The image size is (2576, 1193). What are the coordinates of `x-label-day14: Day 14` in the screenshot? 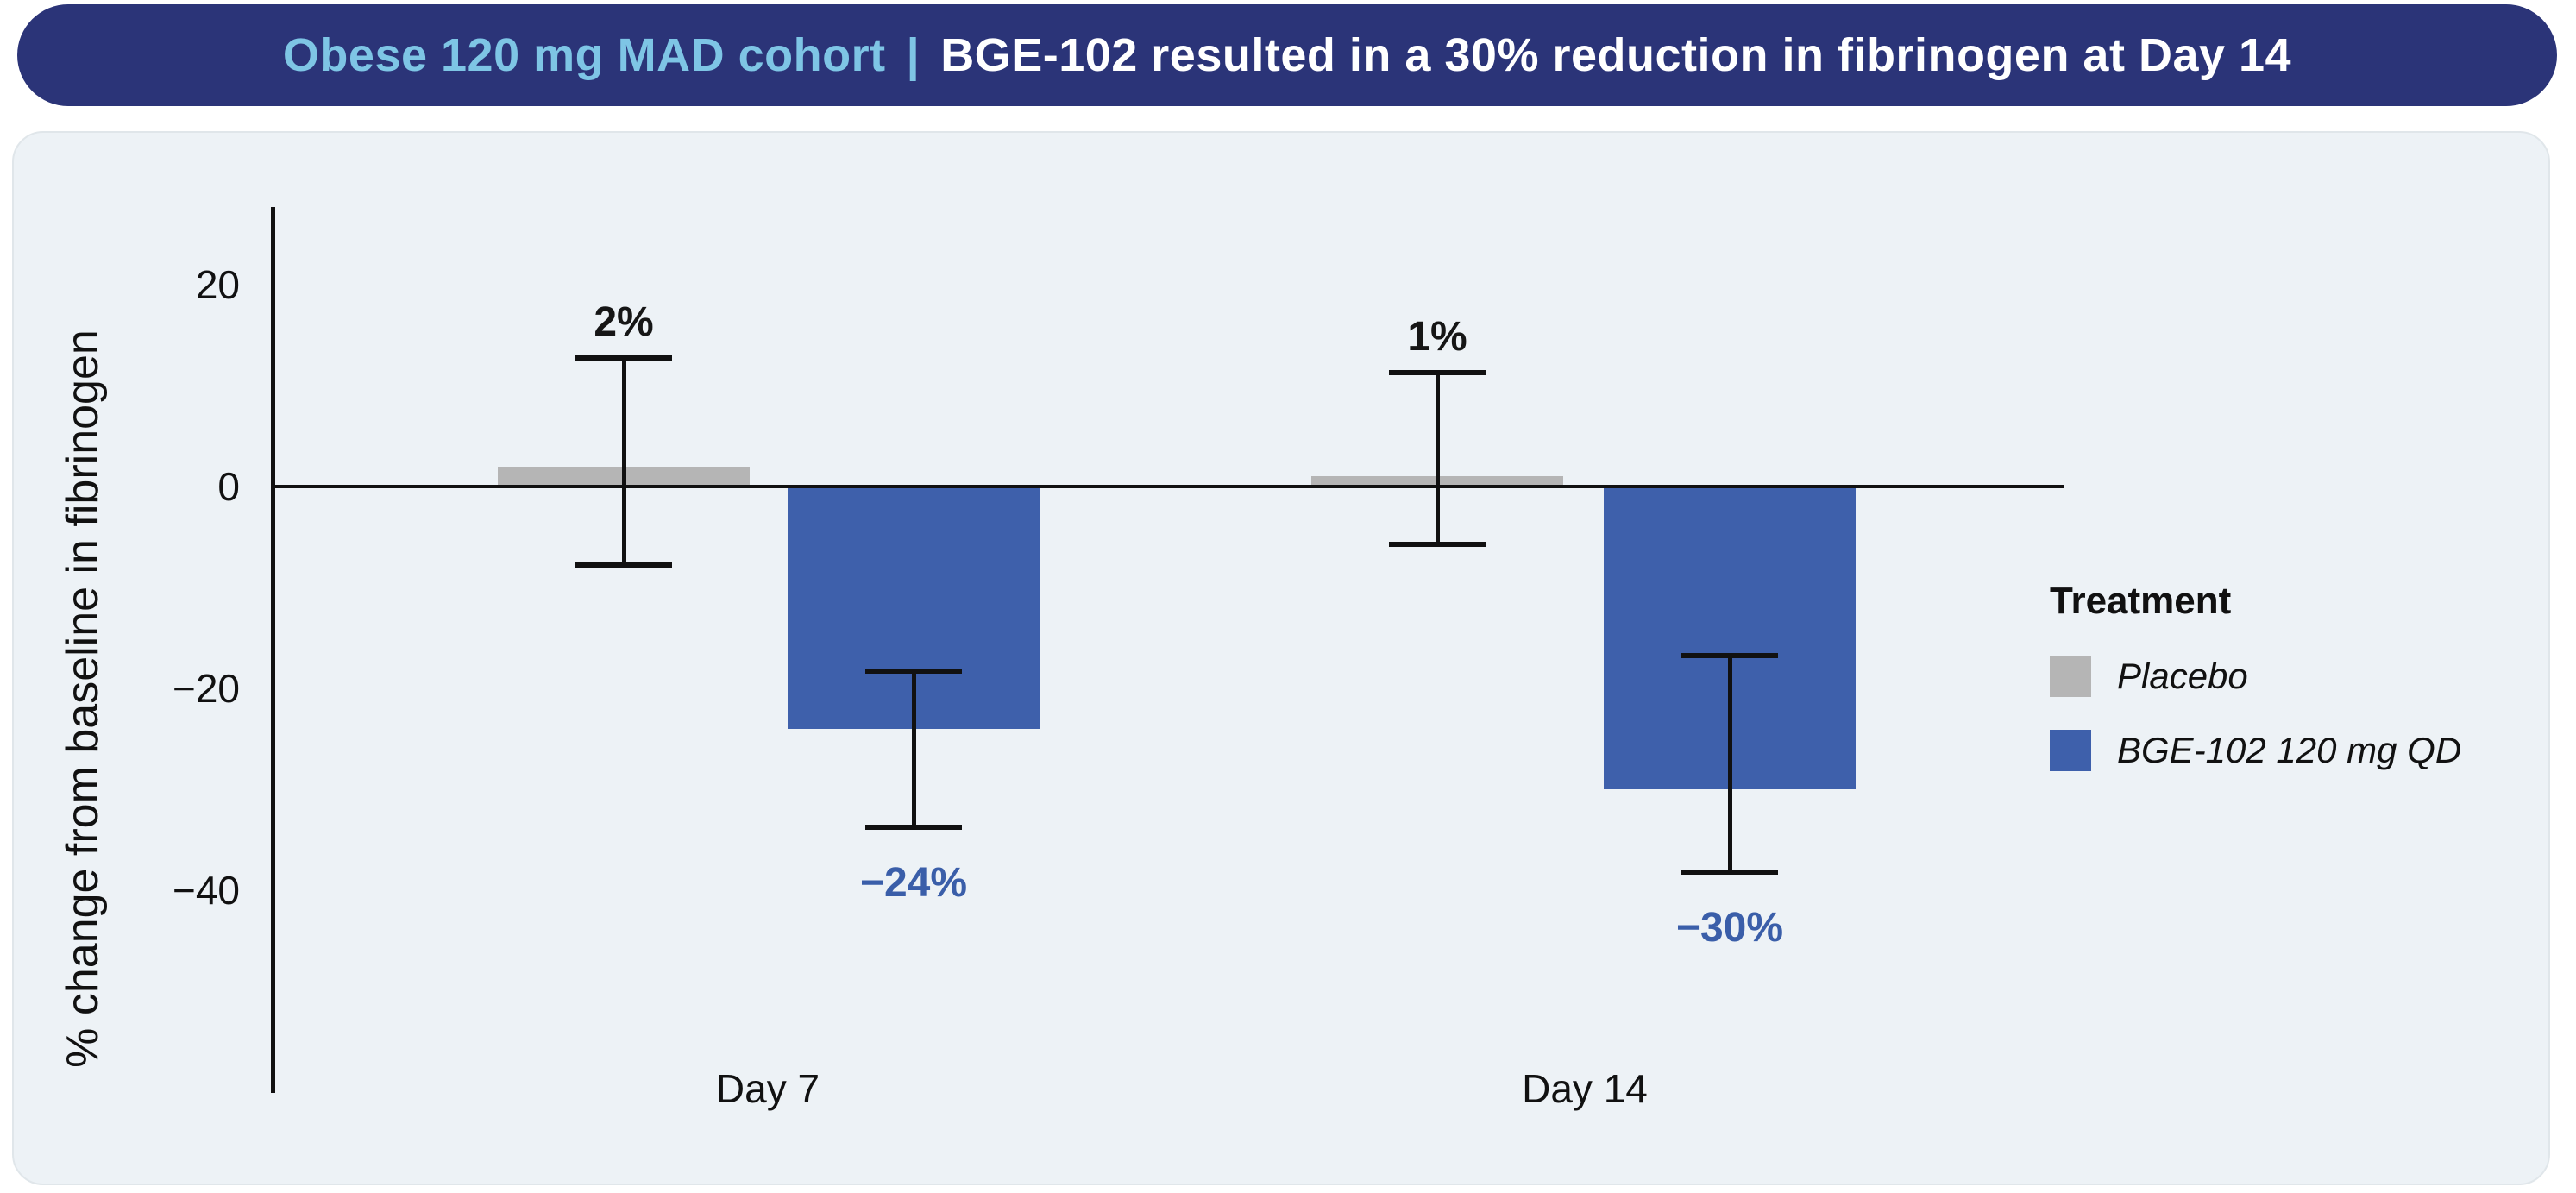 It's located at (1585, 1088).